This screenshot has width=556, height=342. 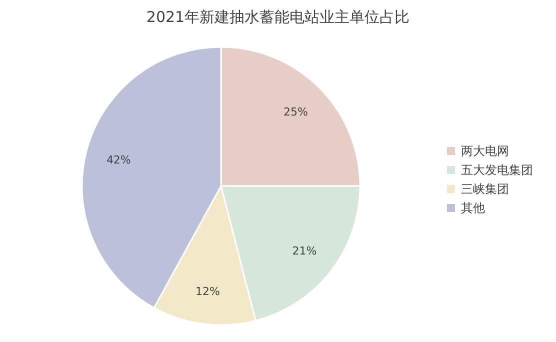 I want to click on legend-label: 其他, so click(x=473, y=208).